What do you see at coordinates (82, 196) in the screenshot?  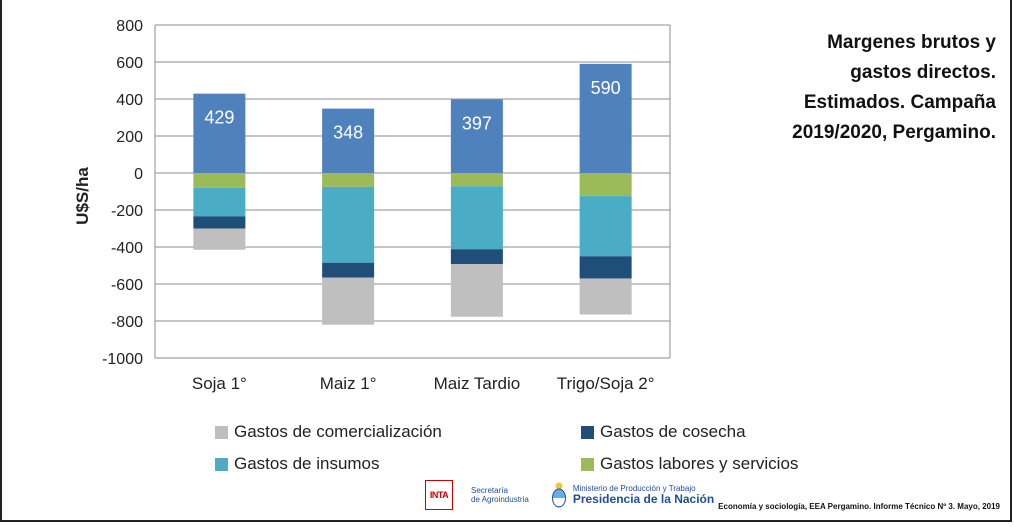 I see `y-axis-label: U$S/ha` at bounding box center [82, 196].